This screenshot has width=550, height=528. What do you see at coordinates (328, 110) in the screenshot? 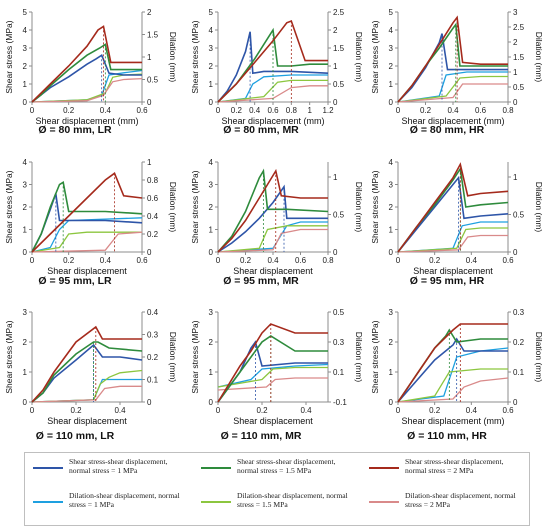
I see `x-tick-label: 1.2` at bounding box center [328, 110].